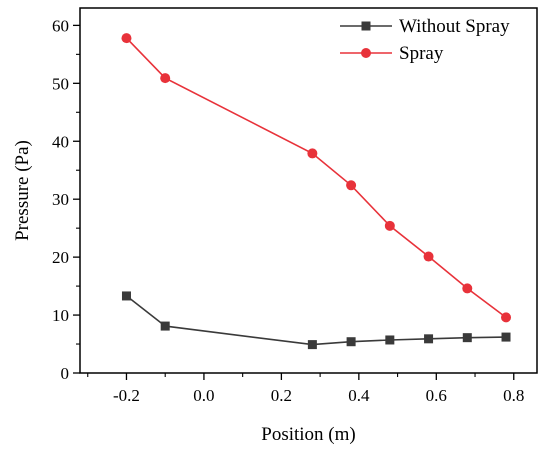 The height and width of the screenshot is (452, 550). Describe the element at coordinates (513, 395) in the screenshot. I see `x-tick-label: 0.8` at that location.